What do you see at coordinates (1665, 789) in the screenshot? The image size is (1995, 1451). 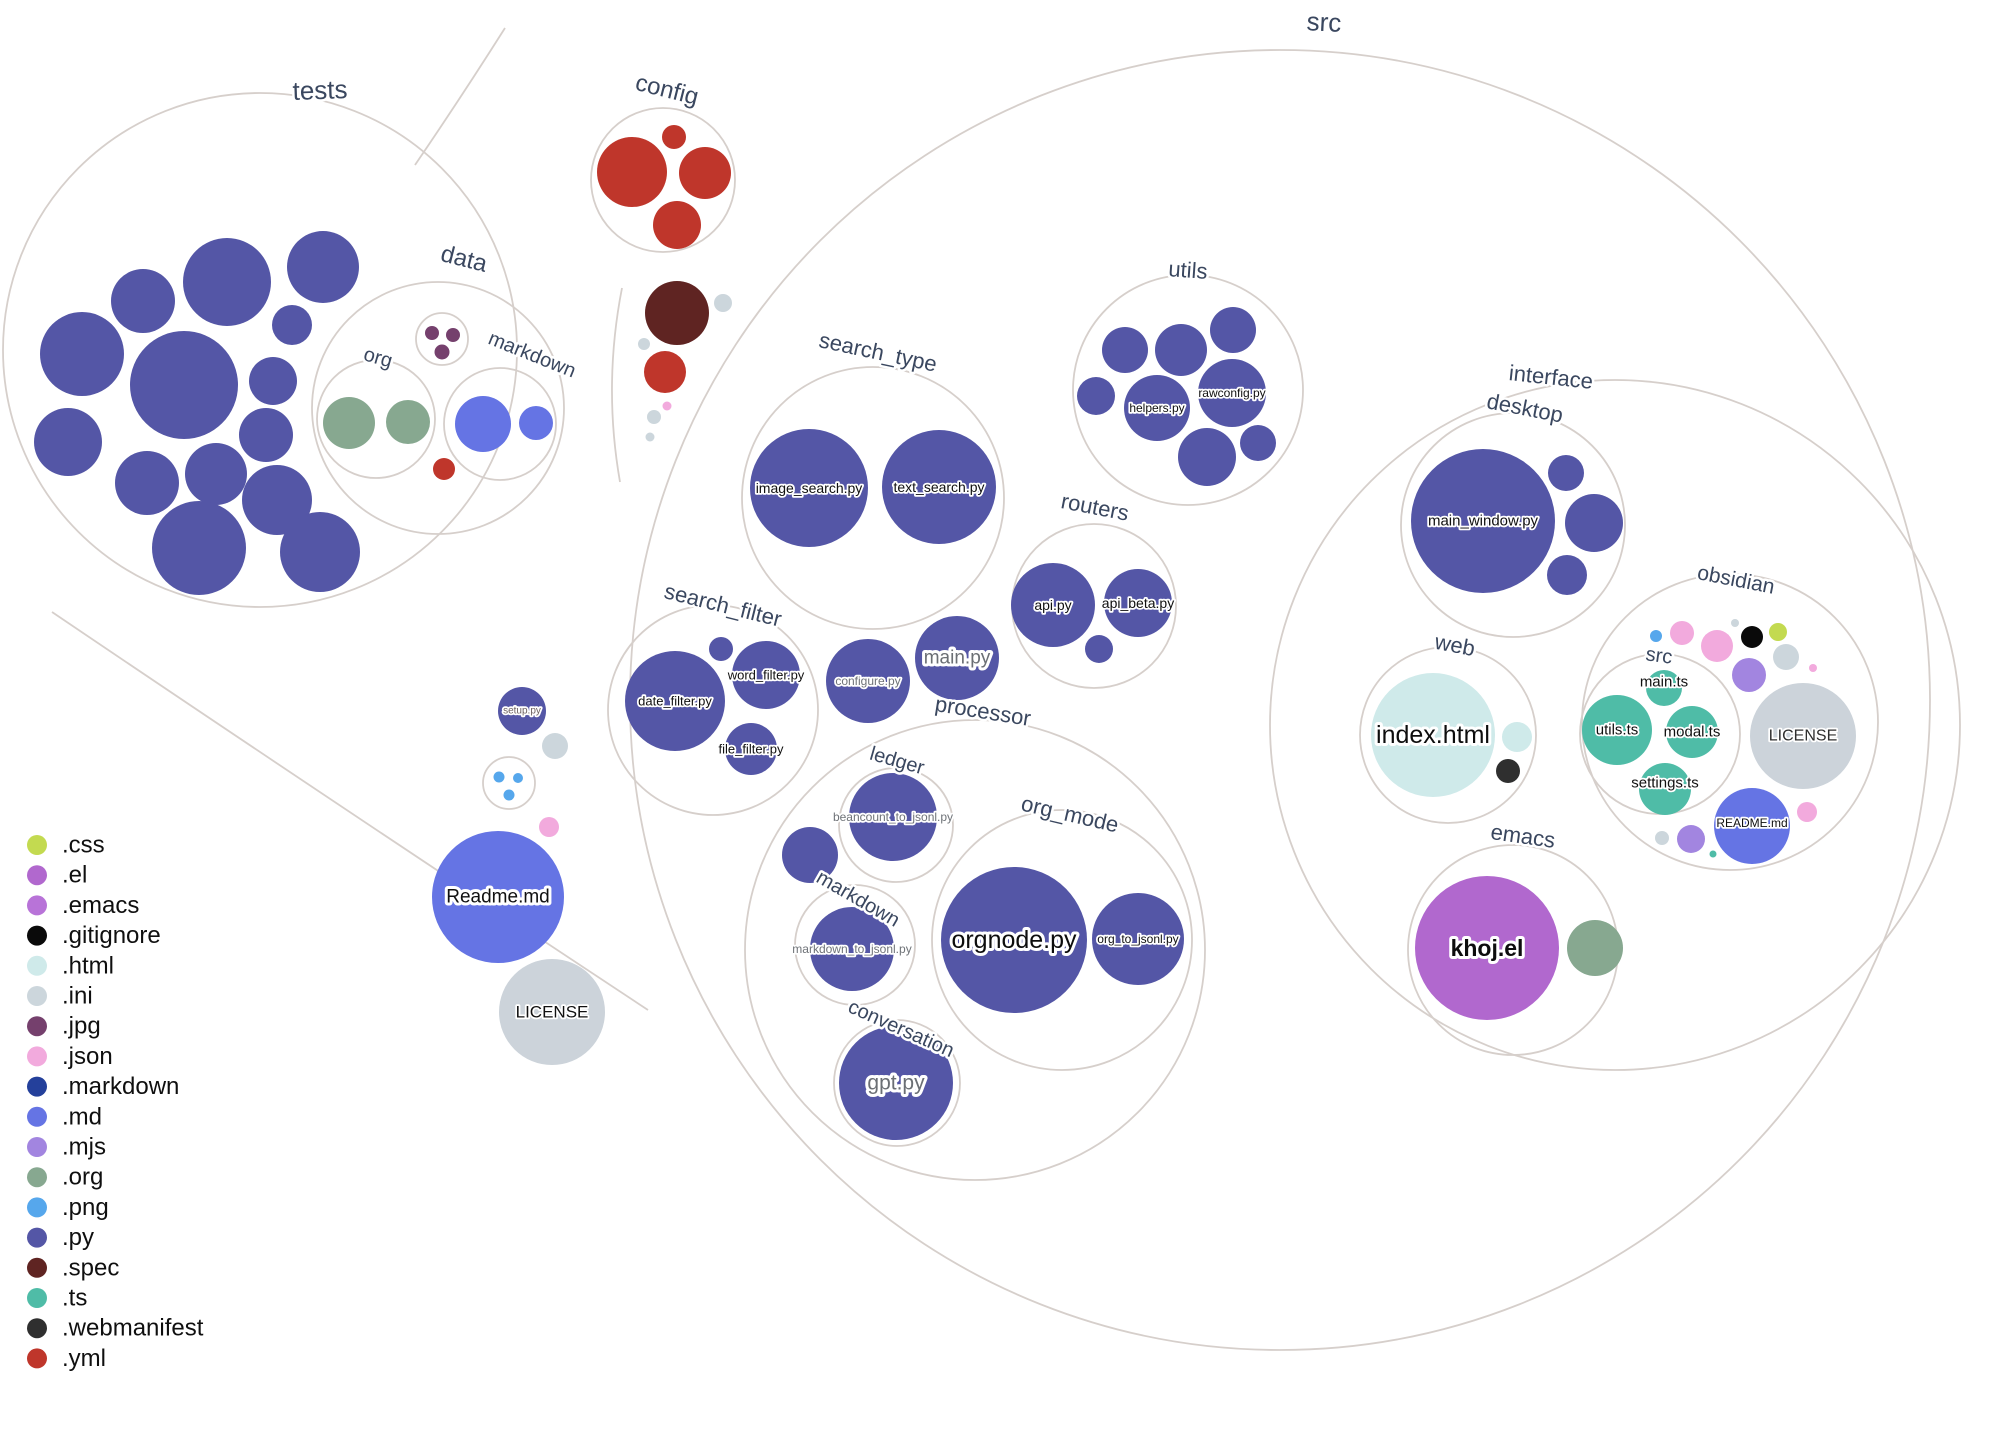 I see `file-circle-settings-ts` at bounding box center [1665, 789].